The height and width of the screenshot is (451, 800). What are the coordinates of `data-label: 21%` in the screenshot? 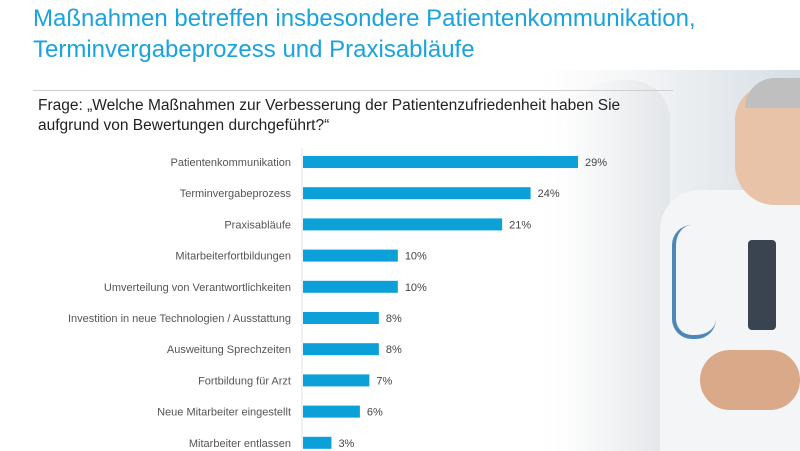 It's located at (520, 225).